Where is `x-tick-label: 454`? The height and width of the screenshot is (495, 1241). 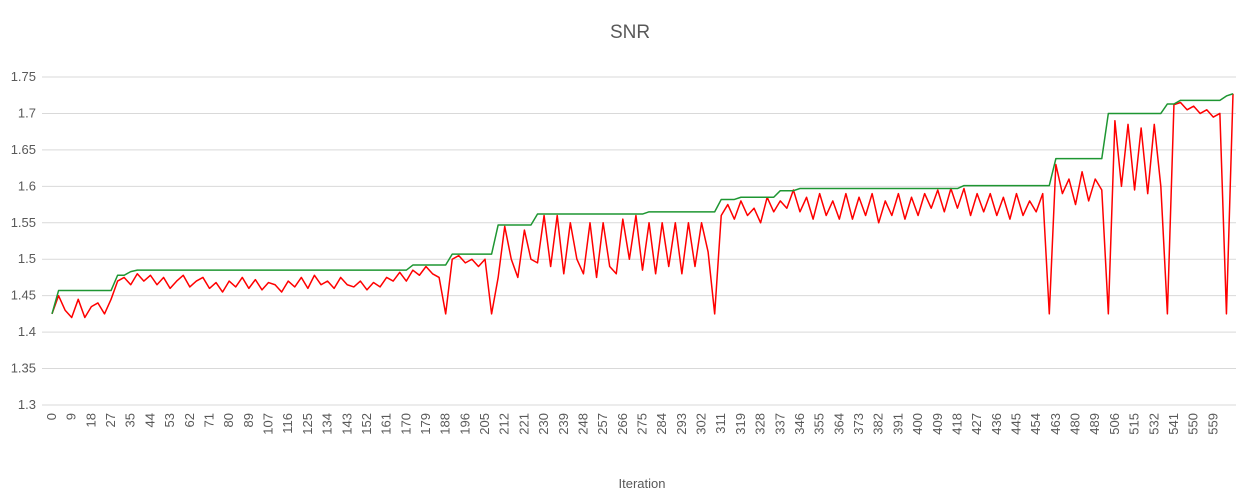 x-tick-label: 454 is located at coordinates (1035, 424).